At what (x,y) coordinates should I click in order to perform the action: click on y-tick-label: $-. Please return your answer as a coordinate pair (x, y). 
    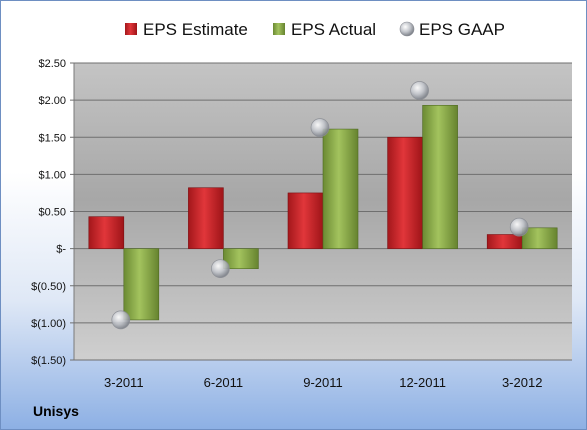
    Looking at the image, I should click on (61, 250).